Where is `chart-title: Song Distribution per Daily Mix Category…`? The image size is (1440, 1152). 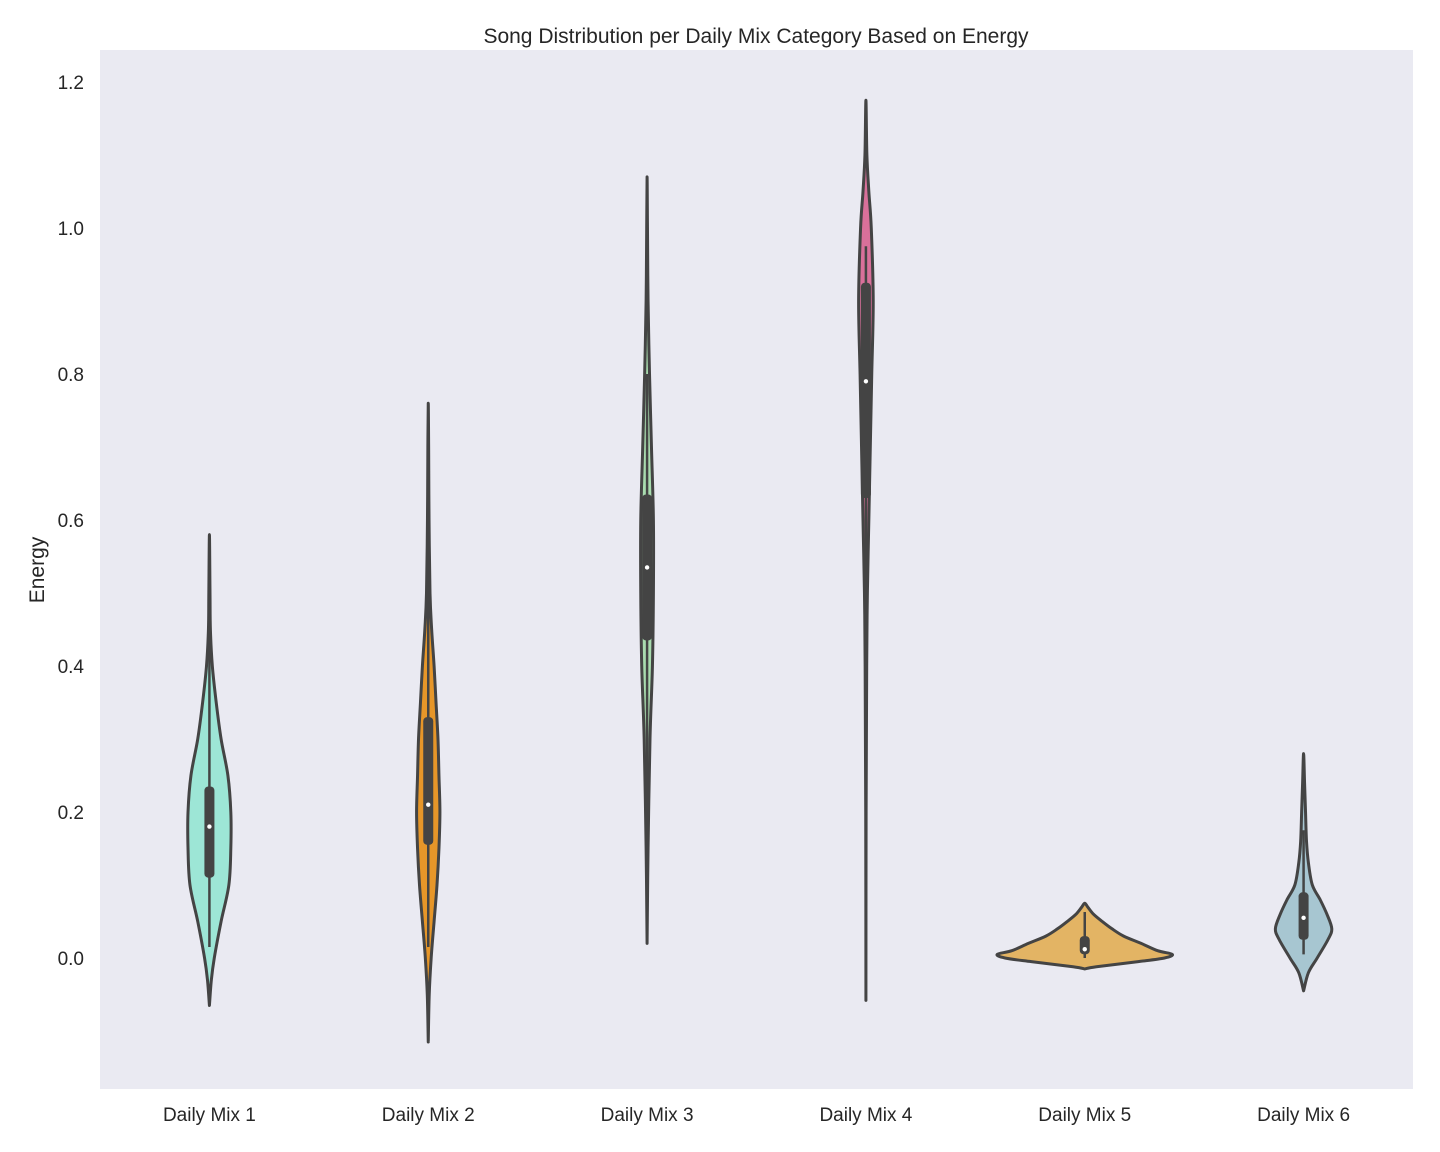
chart-title: Song Distribution per Daily Mix Category… is located at coordinates (756, 36).